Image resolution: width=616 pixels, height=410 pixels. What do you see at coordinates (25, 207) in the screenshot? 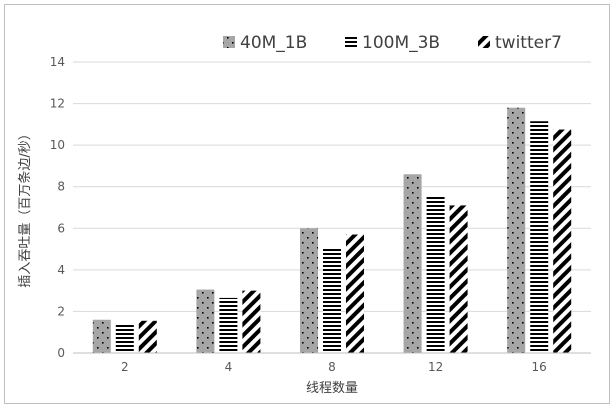
I see `y-axis-title: 插入吞吐量（百万条边/秒）` at bounding box center [25, 207].